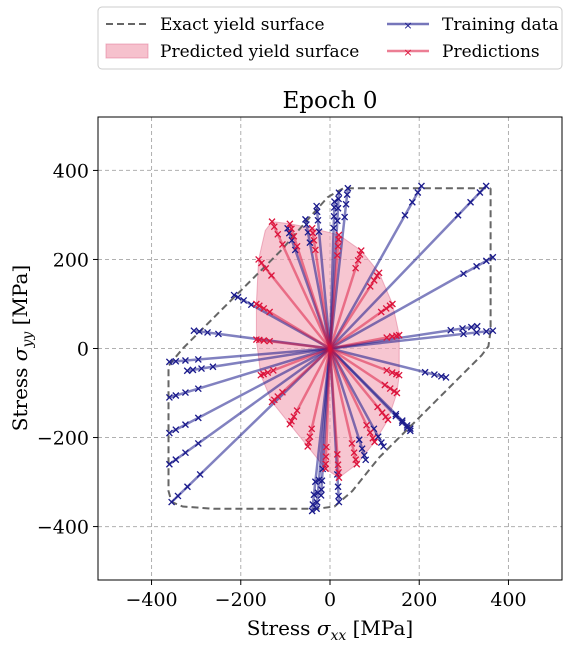 This screenshot has height=648, width=573. I want to click on x-axis-label-sub: xx, so click(338, 636).